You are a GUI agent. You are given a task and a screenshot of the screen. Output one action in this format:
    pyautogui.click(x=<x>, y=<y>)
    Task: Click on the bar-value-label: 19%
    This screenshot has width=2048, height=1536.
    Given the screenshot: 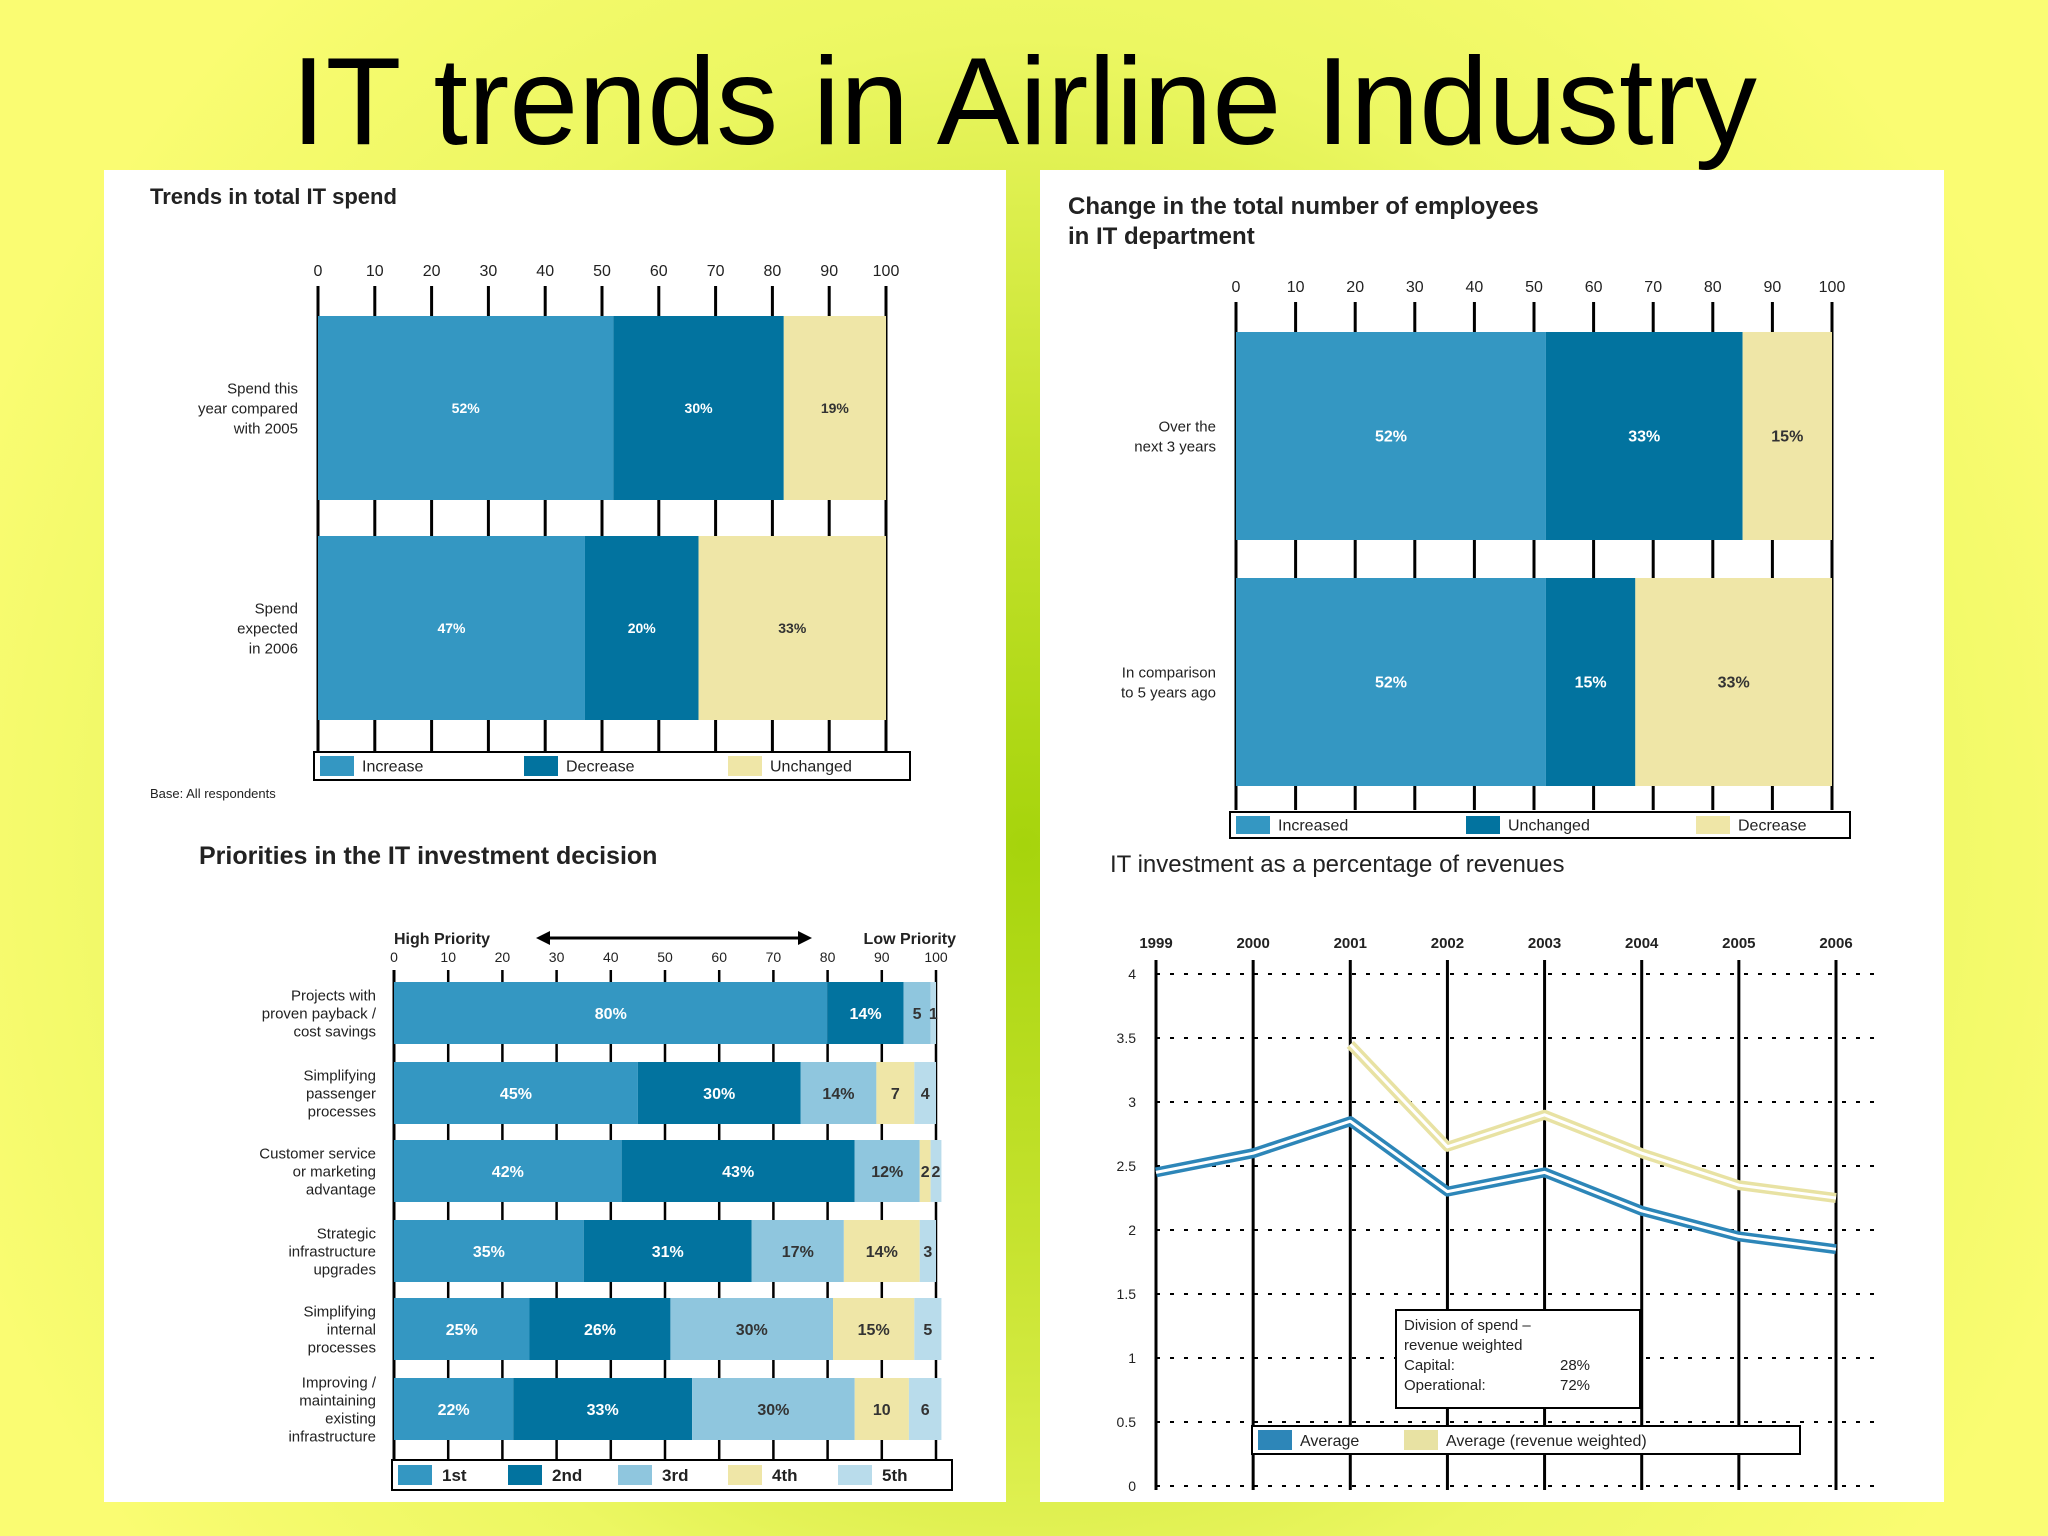 What is the action you would take?
    pyautogui.click(x=835, y=408)
    